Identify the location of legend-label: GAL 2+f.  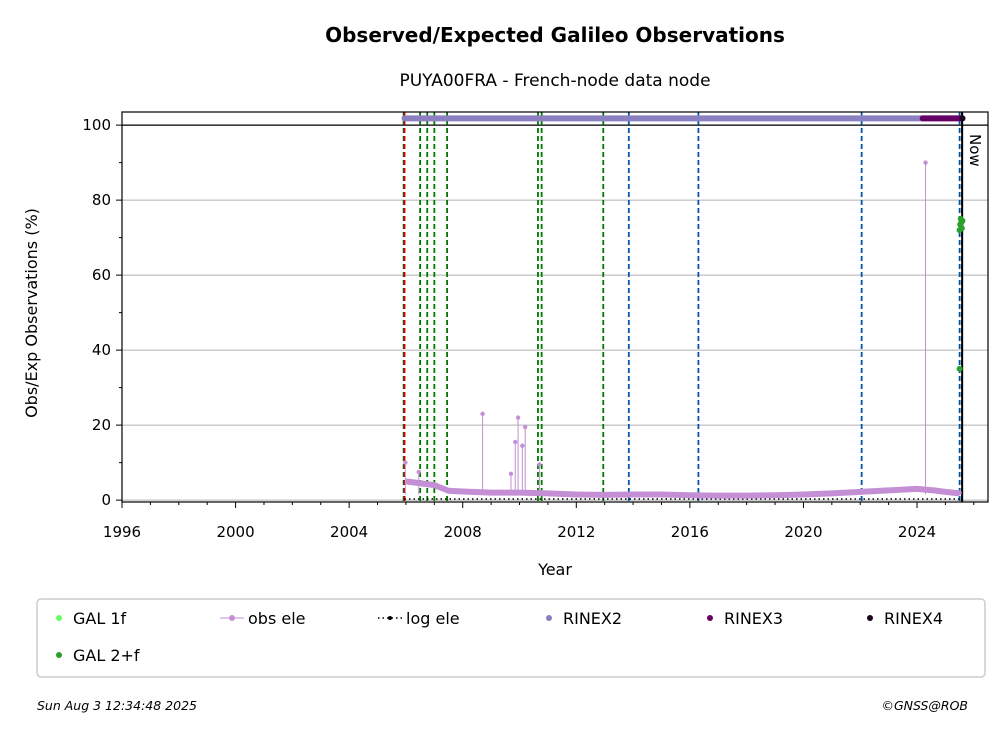
(106, 655).